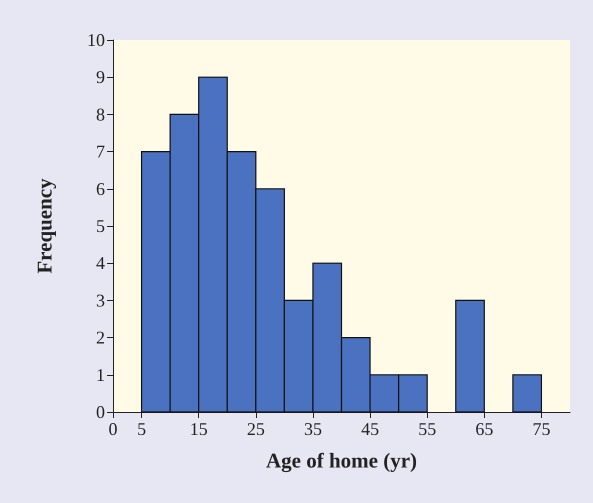 Image resolution: width=593 pixels, height=503 pixels. Describe the element at coordinates (100, 114) in the screenshot. I see `y-tick-label: 8` at that location.